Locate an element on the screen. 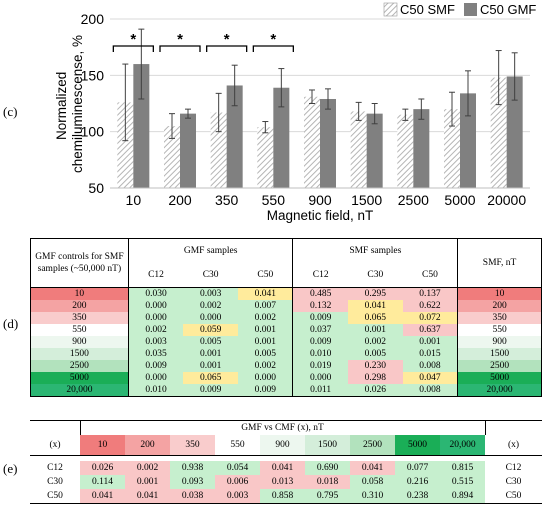 This screenshot has height=512, width=550. table-e-corner is located at coordinates (513, 427).